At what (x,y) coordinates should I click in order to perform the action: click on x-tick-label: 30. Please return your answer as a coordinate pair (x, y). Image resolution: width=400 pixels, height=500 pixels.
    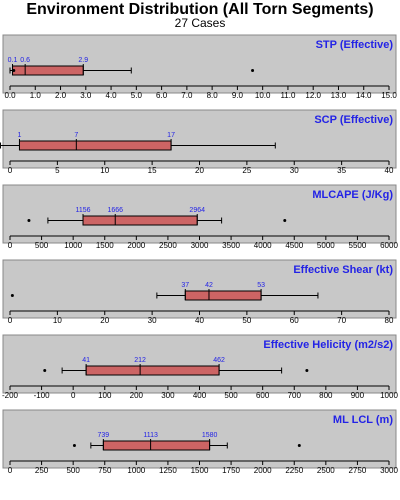
    Looking at the image, I should click on (294, 170).